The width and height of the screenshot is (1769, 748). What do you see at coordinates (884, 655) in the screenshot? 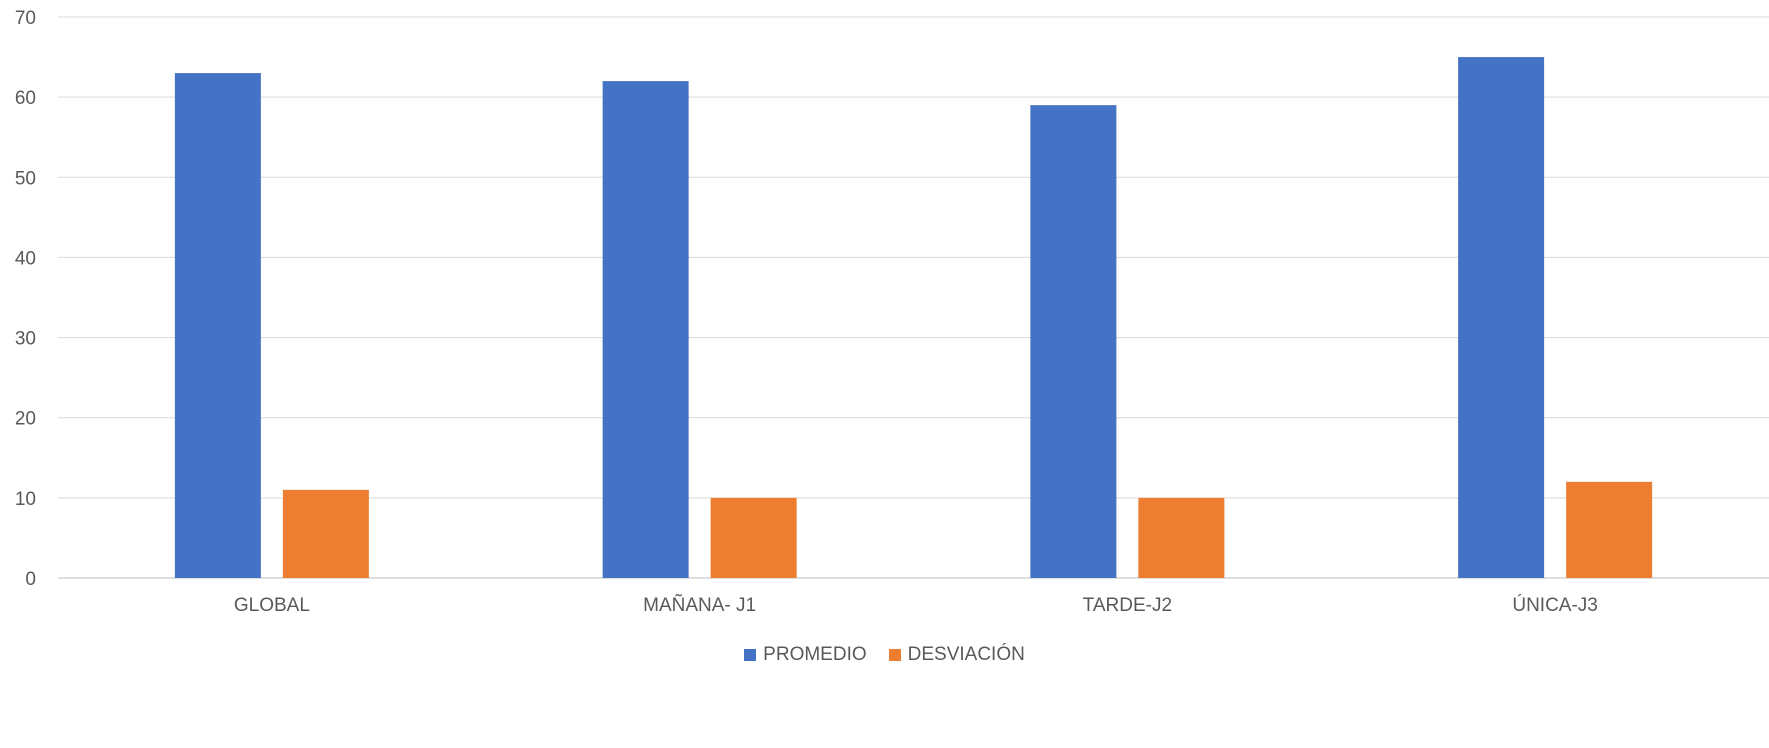
I see `legend: PROMEDIO DESVIACIÓN` at bounding box center [884, 655].